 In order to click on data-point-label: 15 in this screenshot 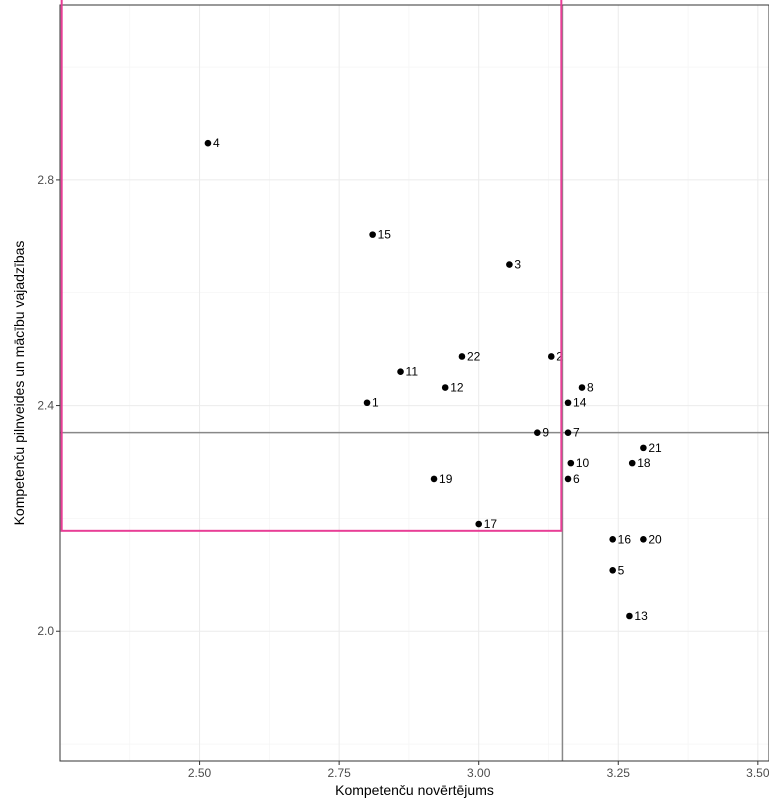, I will do `click(385, 235)`.